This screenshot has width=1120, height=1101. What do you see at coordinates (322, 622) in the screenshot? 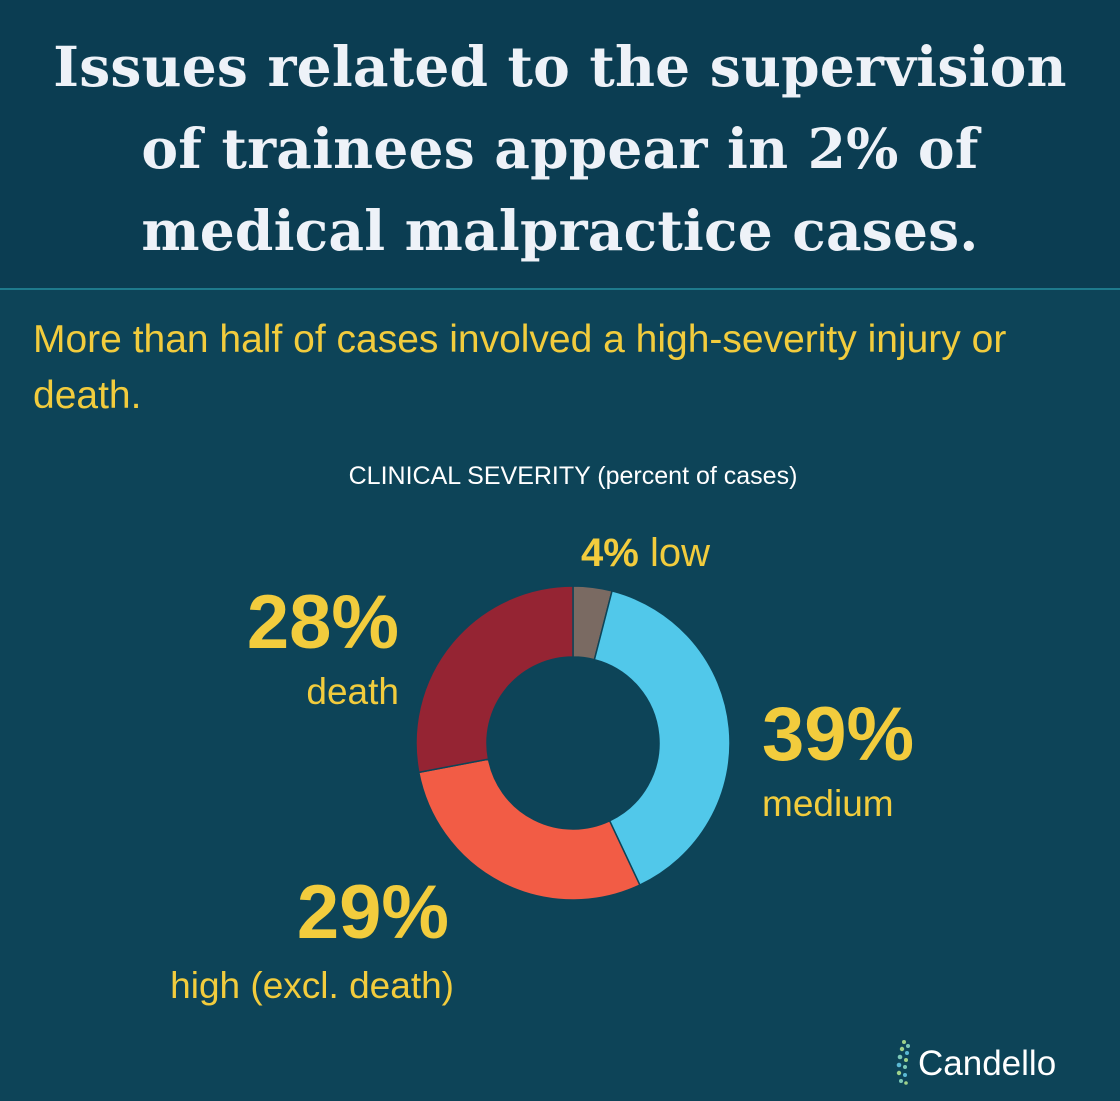
I see `slice-value-death: 28%` at bounding box center [322, 622].